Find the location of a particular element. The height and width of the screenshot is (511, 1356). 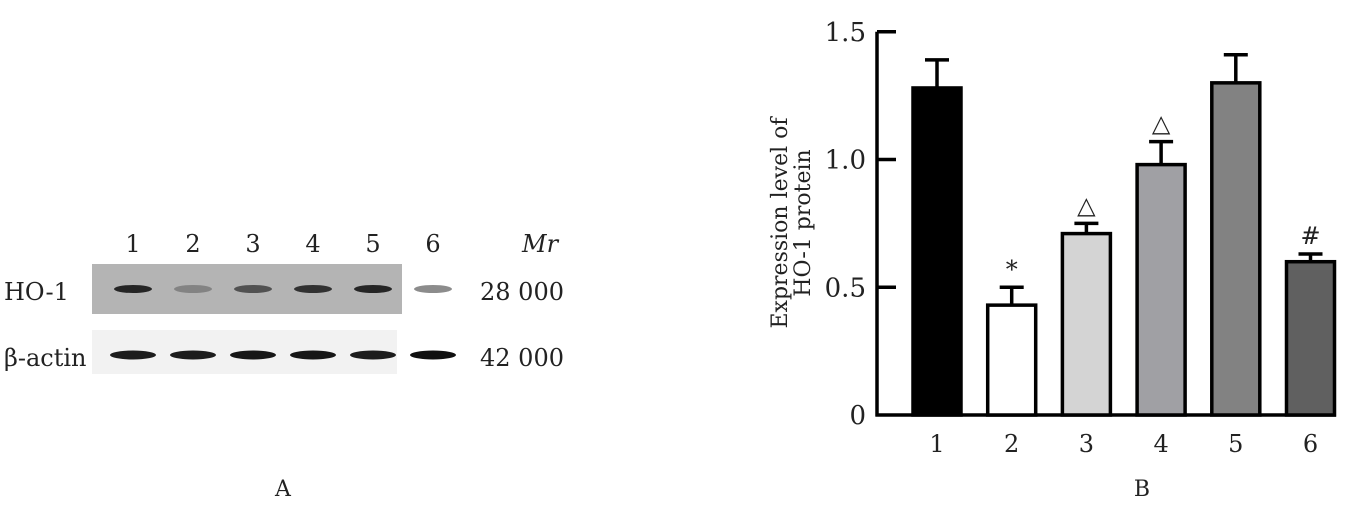

blot-row-label: β-actin is located at coordinates (45, 358).